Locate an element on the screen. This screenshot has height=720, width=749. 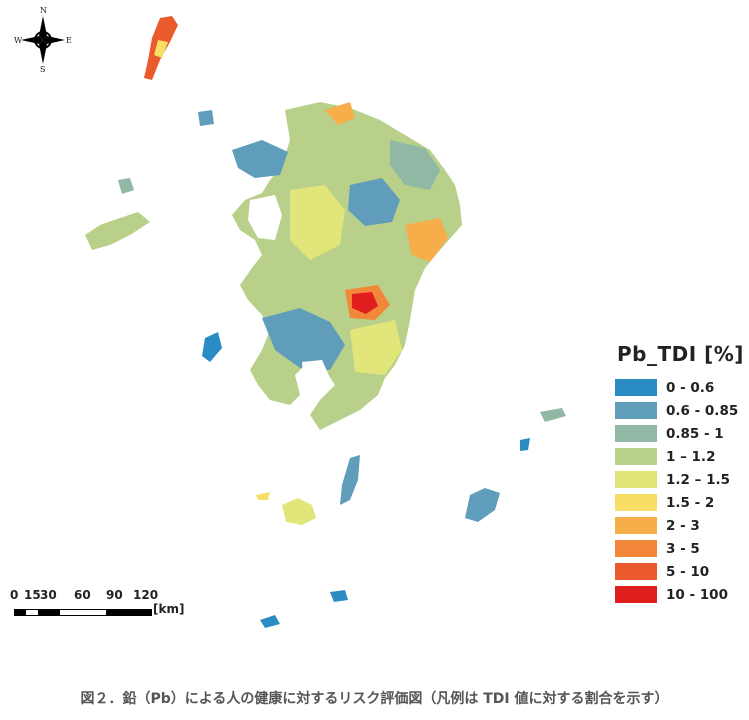
legend-item: 1 – 1.2 is located at coordinates (680, 456).